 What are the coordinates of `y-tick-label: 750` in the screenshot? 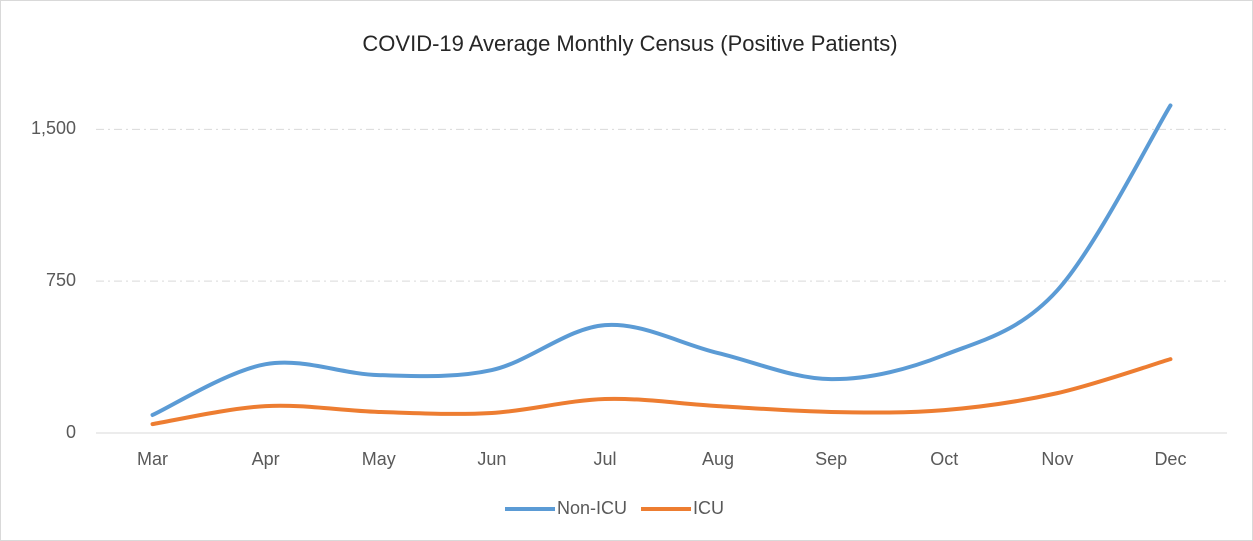 It's located at (61, 280).